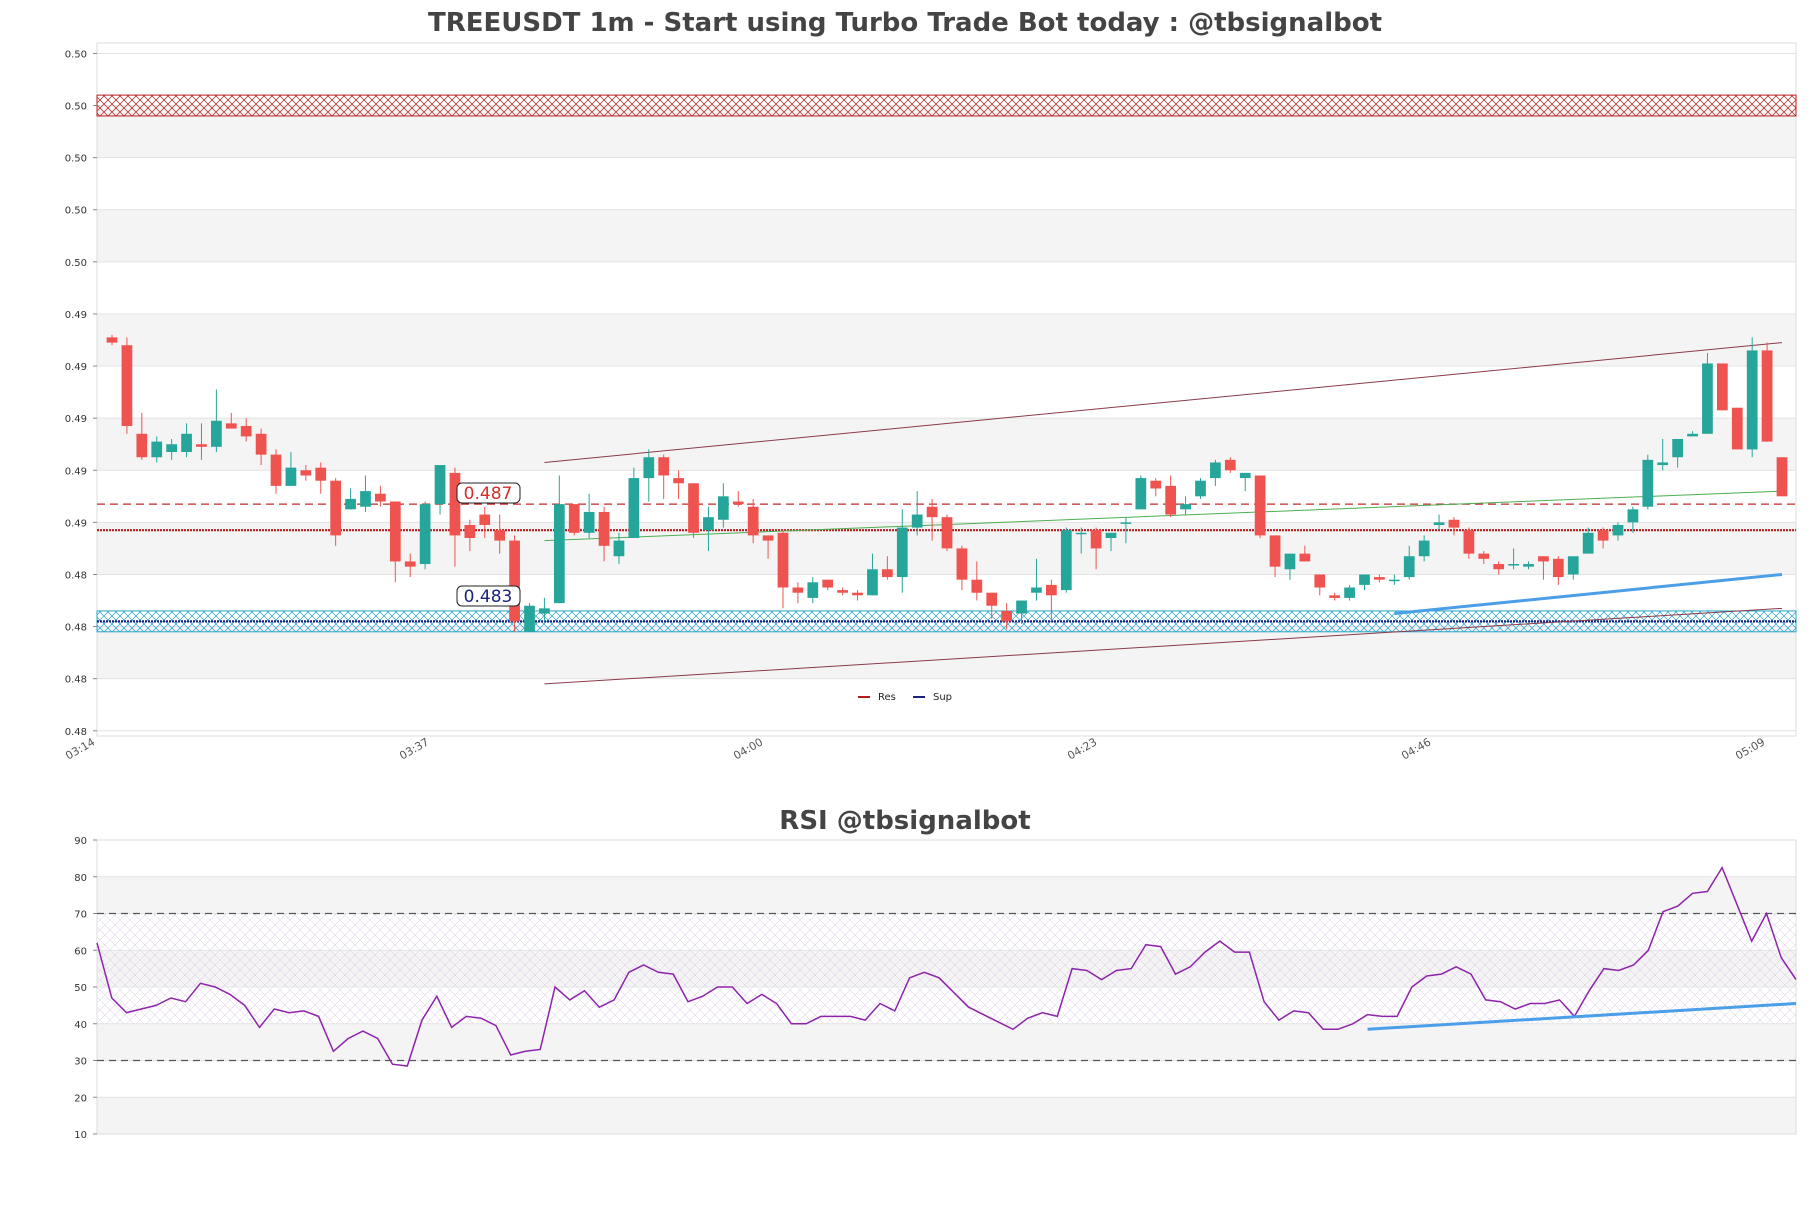 This screenshot has height=1208, width=1811. I want to click on rsi-y-tick-label: 50, so click(80, 988).